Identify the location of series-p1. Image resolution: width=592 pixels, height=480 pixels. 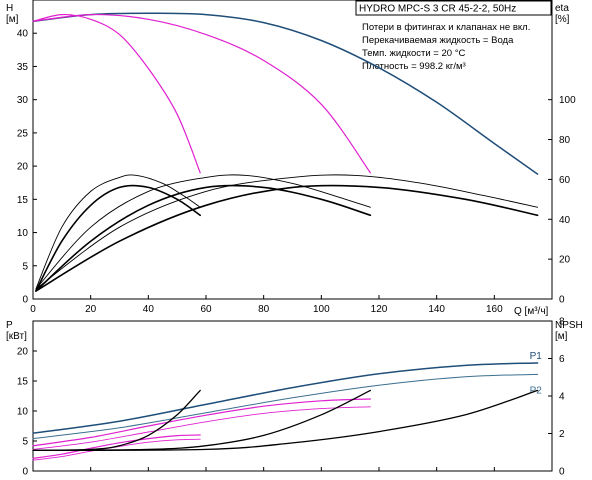
(285, 398).